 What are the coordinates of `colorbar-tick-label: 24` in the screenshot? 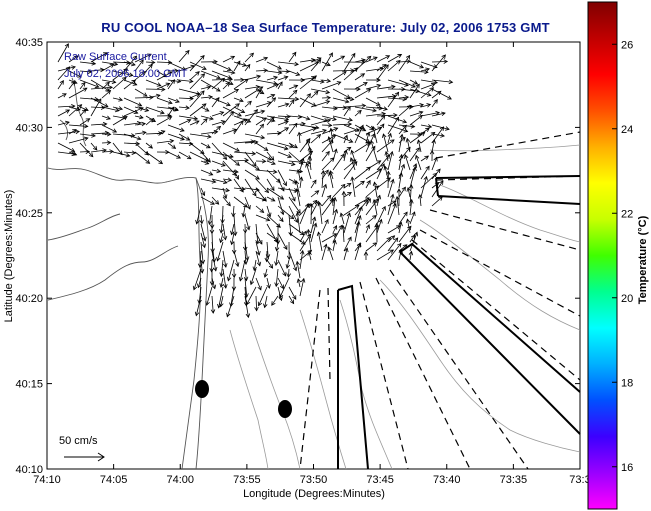 It's located at (627, 130).